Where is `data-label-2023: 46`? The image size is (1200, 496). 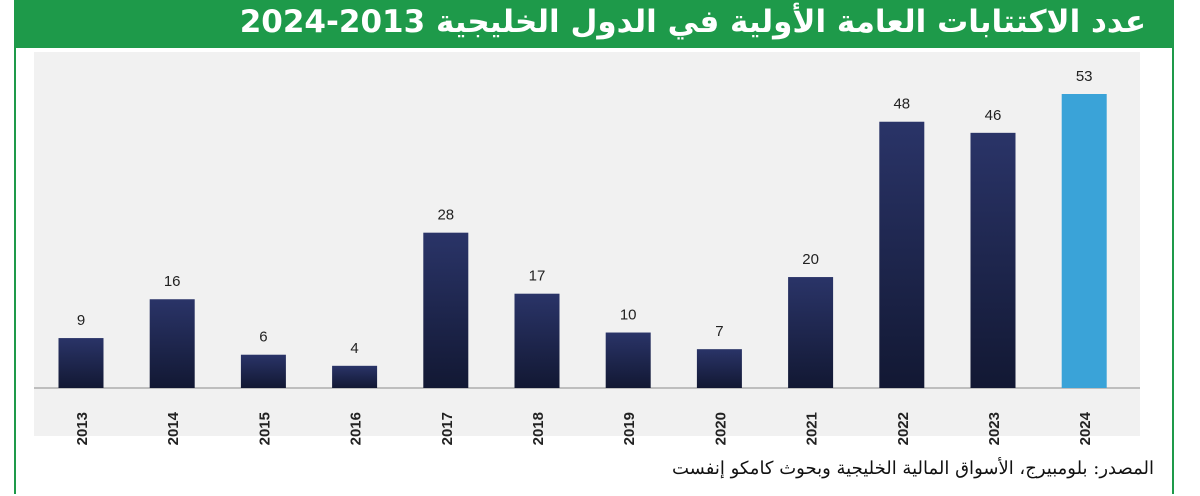 data-label-2023: 46 is located at coordinates (993, 115).